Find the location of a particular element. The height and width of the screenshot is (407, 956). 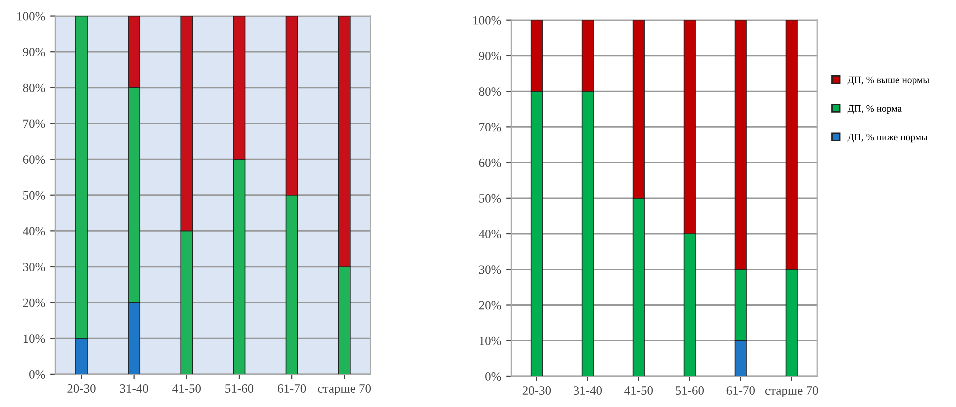

legend-label: ДП, % ниже нормы is located at coordinates (888, 138).